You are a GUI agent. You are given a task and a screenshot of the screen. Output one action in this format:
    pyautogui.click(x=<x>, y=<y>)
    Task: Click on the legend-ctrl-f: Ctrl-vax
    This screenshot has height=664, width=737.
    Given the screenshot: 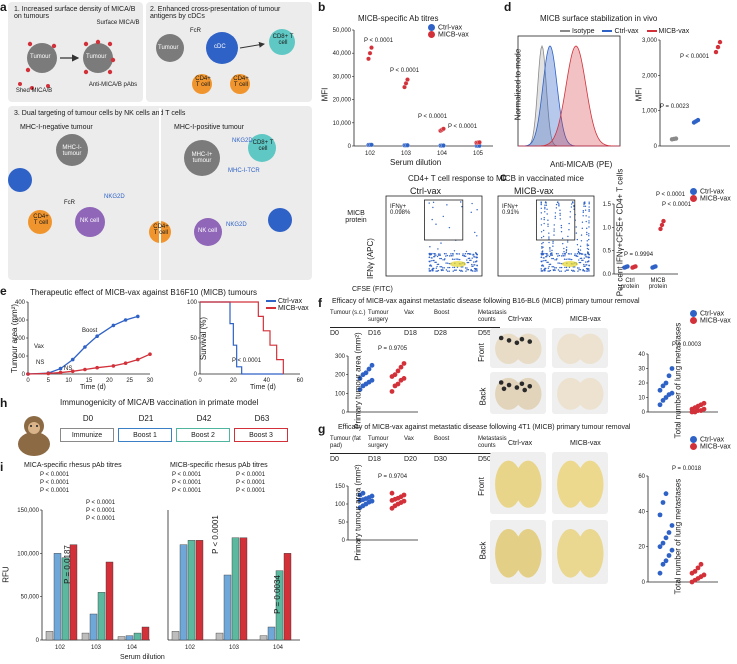 What is the action you would take?
    pyautogui.click(x=712, y=314)
    